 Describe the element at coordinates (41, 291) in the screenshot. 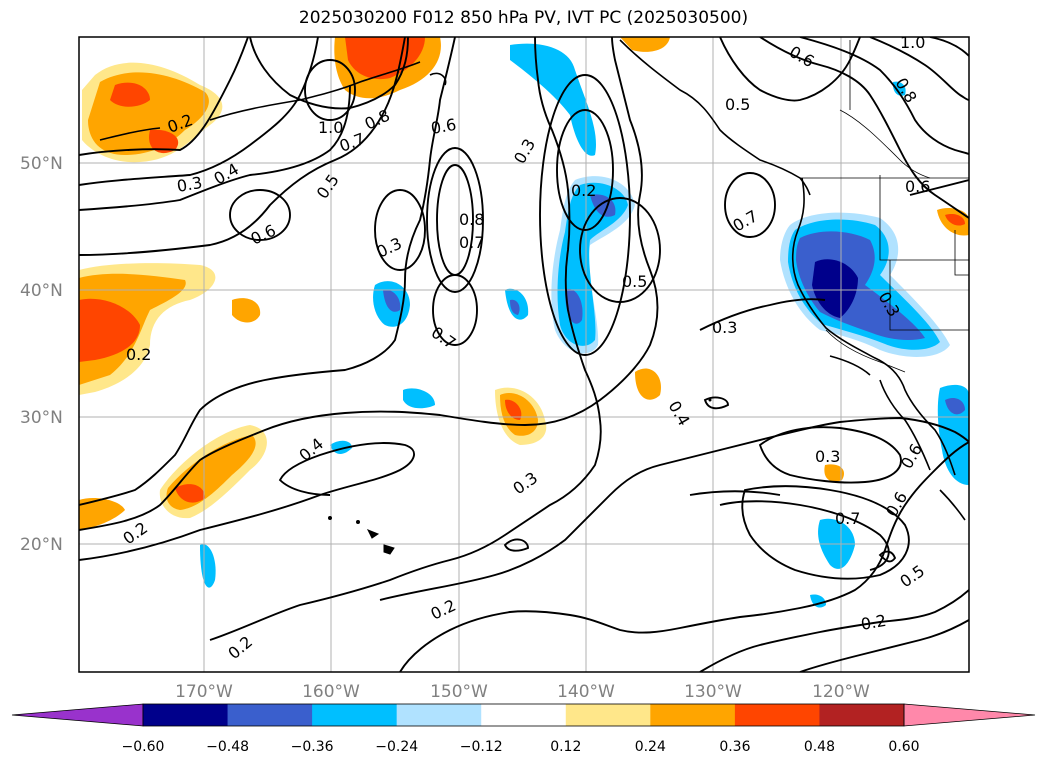

I see `lat-label: 40°N` at that location.